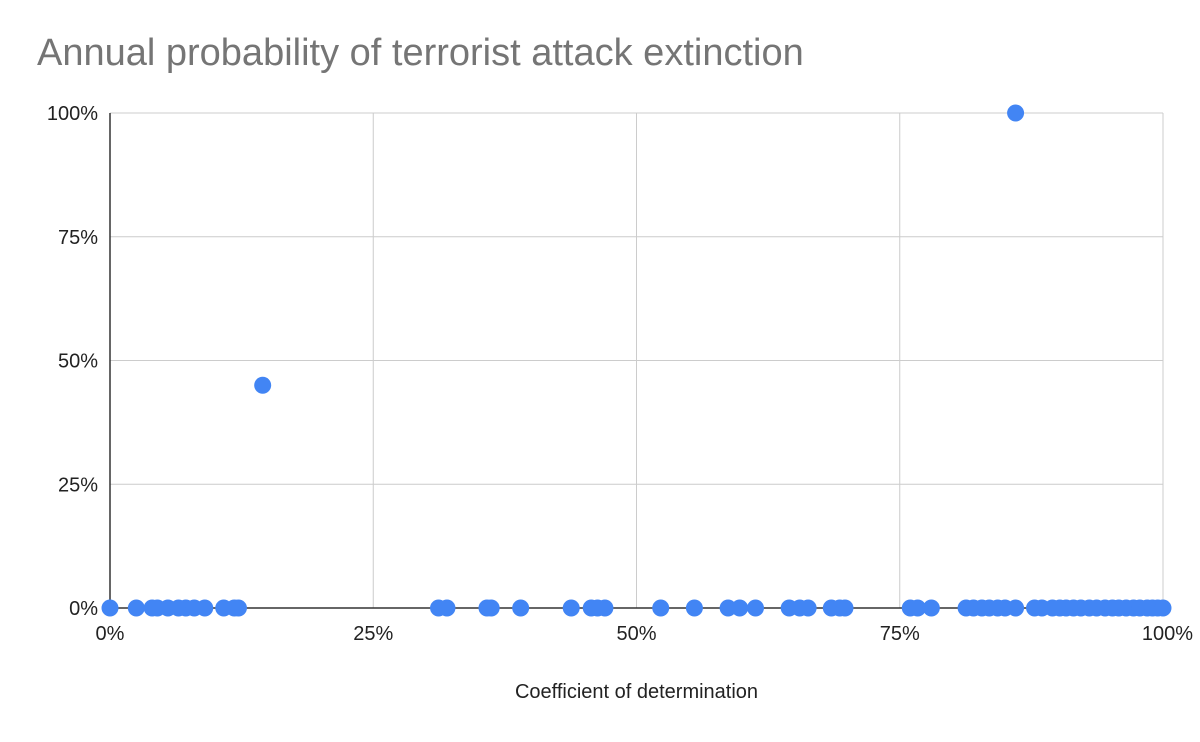  What do you see at coordinates (78, 485) in the screenshot?
I see `y-tick-label: 25%` at bounding box center [78, 485].